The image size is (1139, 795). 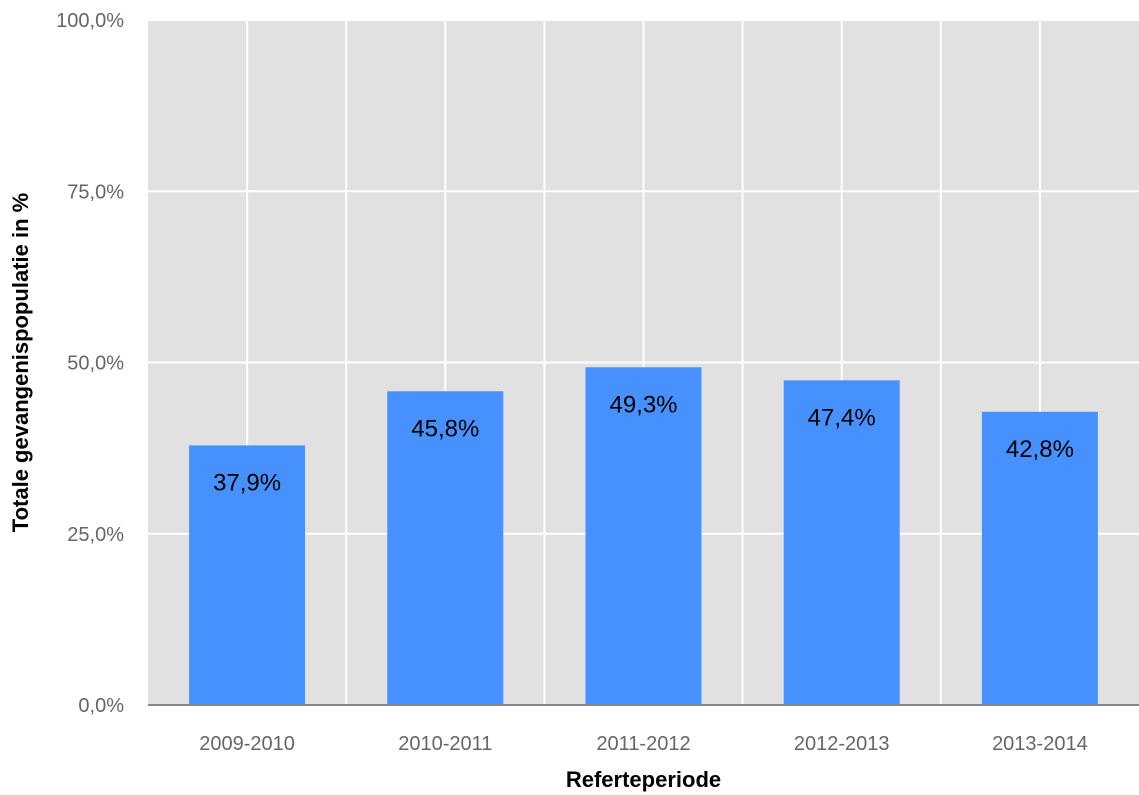 What do you see at coordinates (1040, 744) in the screenshot?
I see `x-tick-label: 2013-2014` at bounding box center [1040, 744].